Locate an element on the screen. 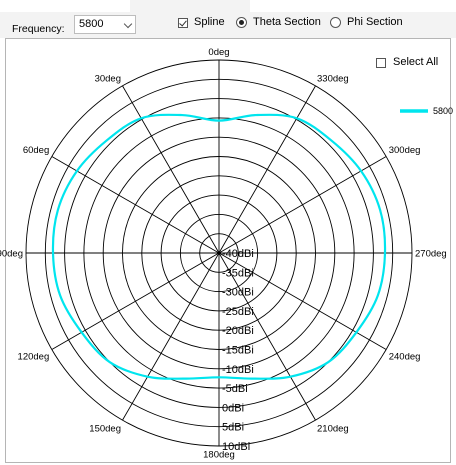 The width and height of the screenshot is (456, 465). angle-tick-label: 180deg is located at coordinates (219, 455).